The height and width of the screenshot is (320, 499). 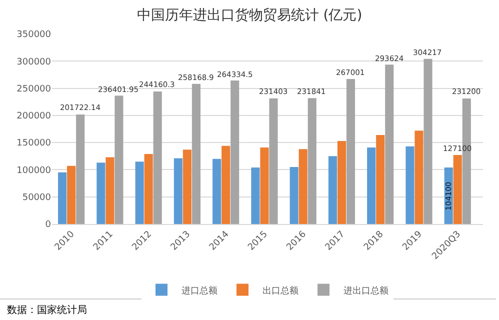 I want to click on chart-title: 中国历年进出口货物贸易统计 (亿元), so click(x=249, y=15).